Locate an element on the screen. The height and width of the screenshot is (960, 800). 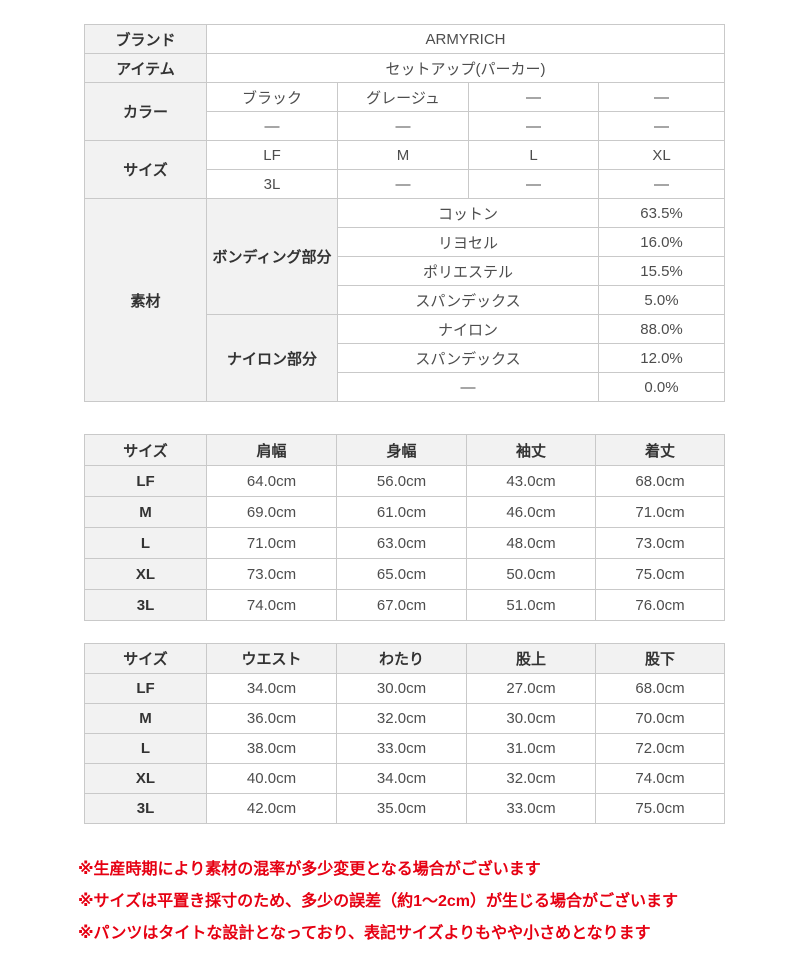
table-header-row: サイズ ウエスト わたり 股上 股下 is located at coordinates (404, 658).